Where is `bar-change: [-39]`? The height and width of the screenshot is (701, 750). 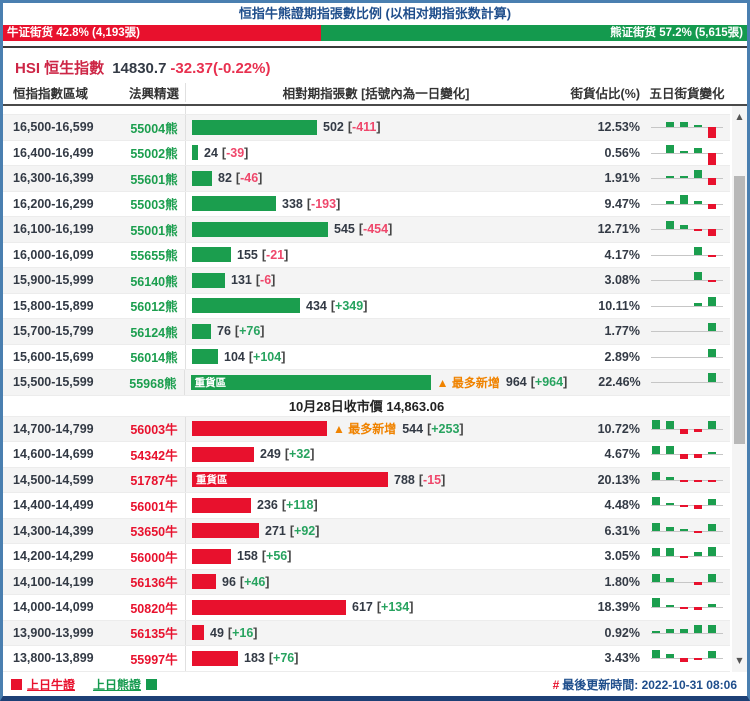 bar-change: [-39] is located at coordinates (235, 152).